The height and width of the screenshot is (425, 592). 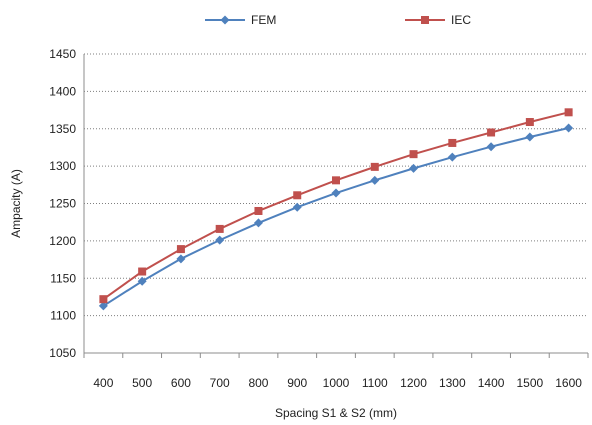 What do you see at coordinates (220, 383) in the screenshot?
I see `x-tick-label: 700` at bounding box center [220, 383].